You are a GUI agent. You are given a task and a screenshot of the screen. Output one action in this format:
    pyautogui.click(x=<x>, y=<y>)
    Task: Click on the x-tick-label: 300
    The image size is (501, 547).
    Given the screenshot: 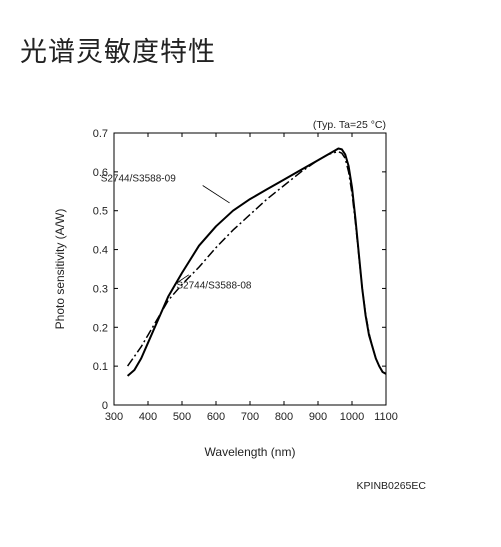 What is the action you would take?
    pyautogui.click(x=114, y=417)
    